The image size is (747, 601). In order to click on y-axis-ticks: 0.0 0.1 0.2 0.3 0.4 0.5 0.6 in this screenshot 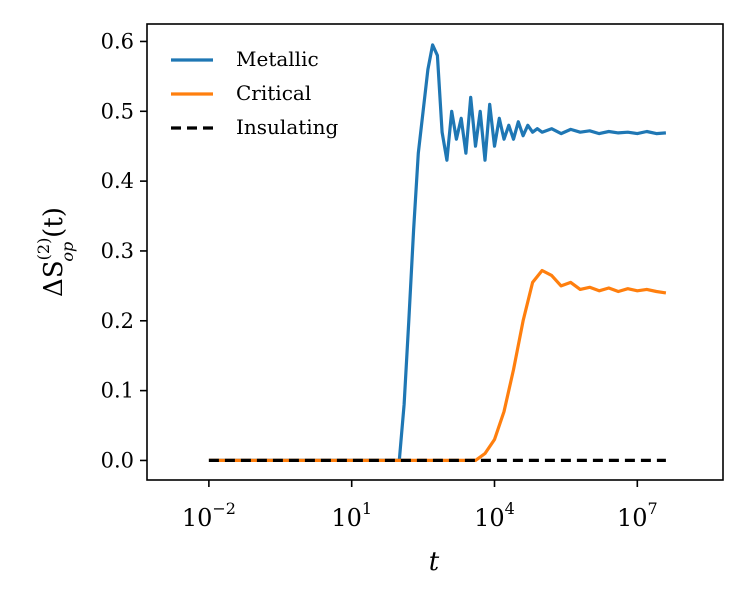, I will do `click(124, 250)`.